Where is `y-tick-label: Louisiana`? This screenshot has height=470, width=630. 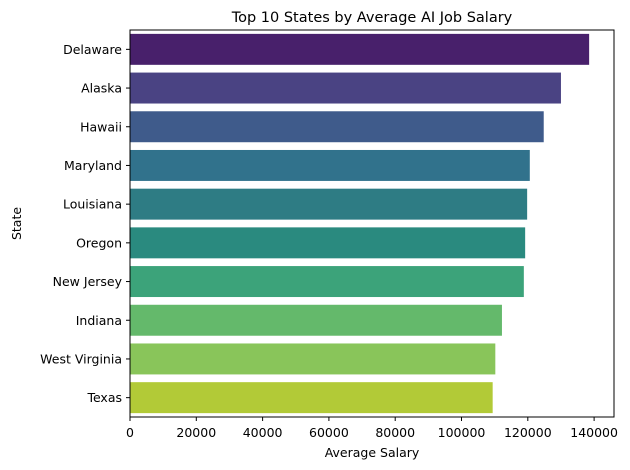
y-tick-label: Louisiana is located at coordinates (92, 204).